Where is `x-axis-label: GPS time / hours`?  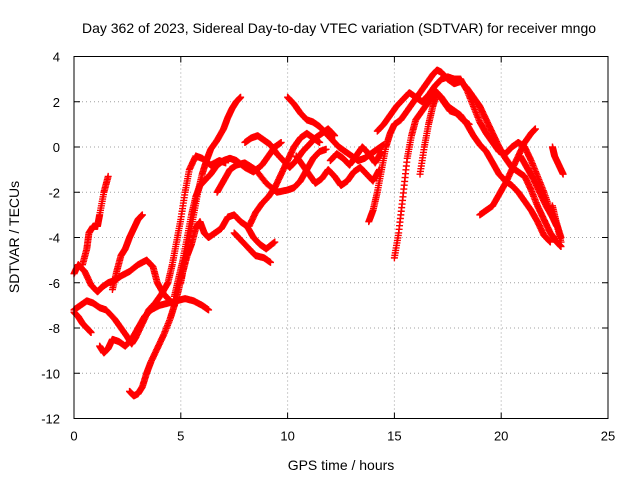 x-axis-label: GPS time / hours is located at coordinates (341, 465).